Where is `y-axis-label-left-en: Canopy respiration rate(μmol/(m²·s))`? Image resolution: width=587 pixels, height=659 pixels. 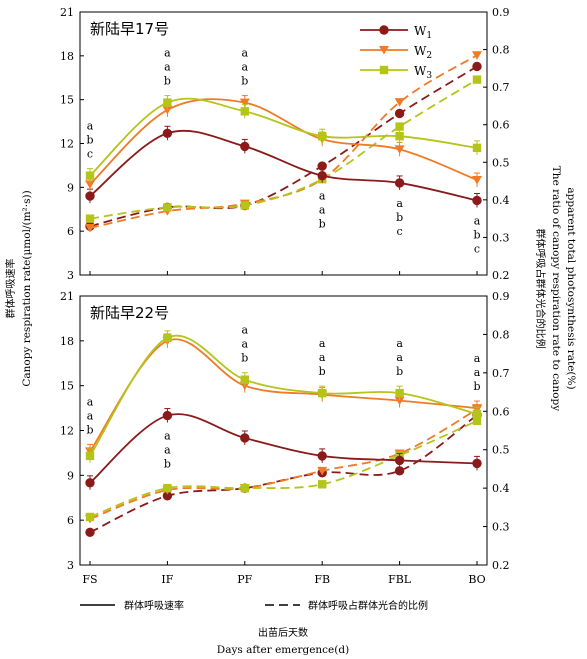
y-axis-label-left-en: Canopy respiration rate(μmol/(m²·s)) is located at coordinates (27, 288).